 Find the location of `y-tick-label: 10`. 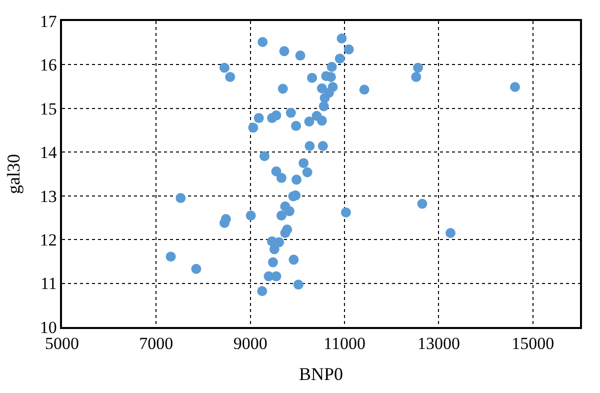

y-tick-label: 10 is located at coordinates (48, 327).